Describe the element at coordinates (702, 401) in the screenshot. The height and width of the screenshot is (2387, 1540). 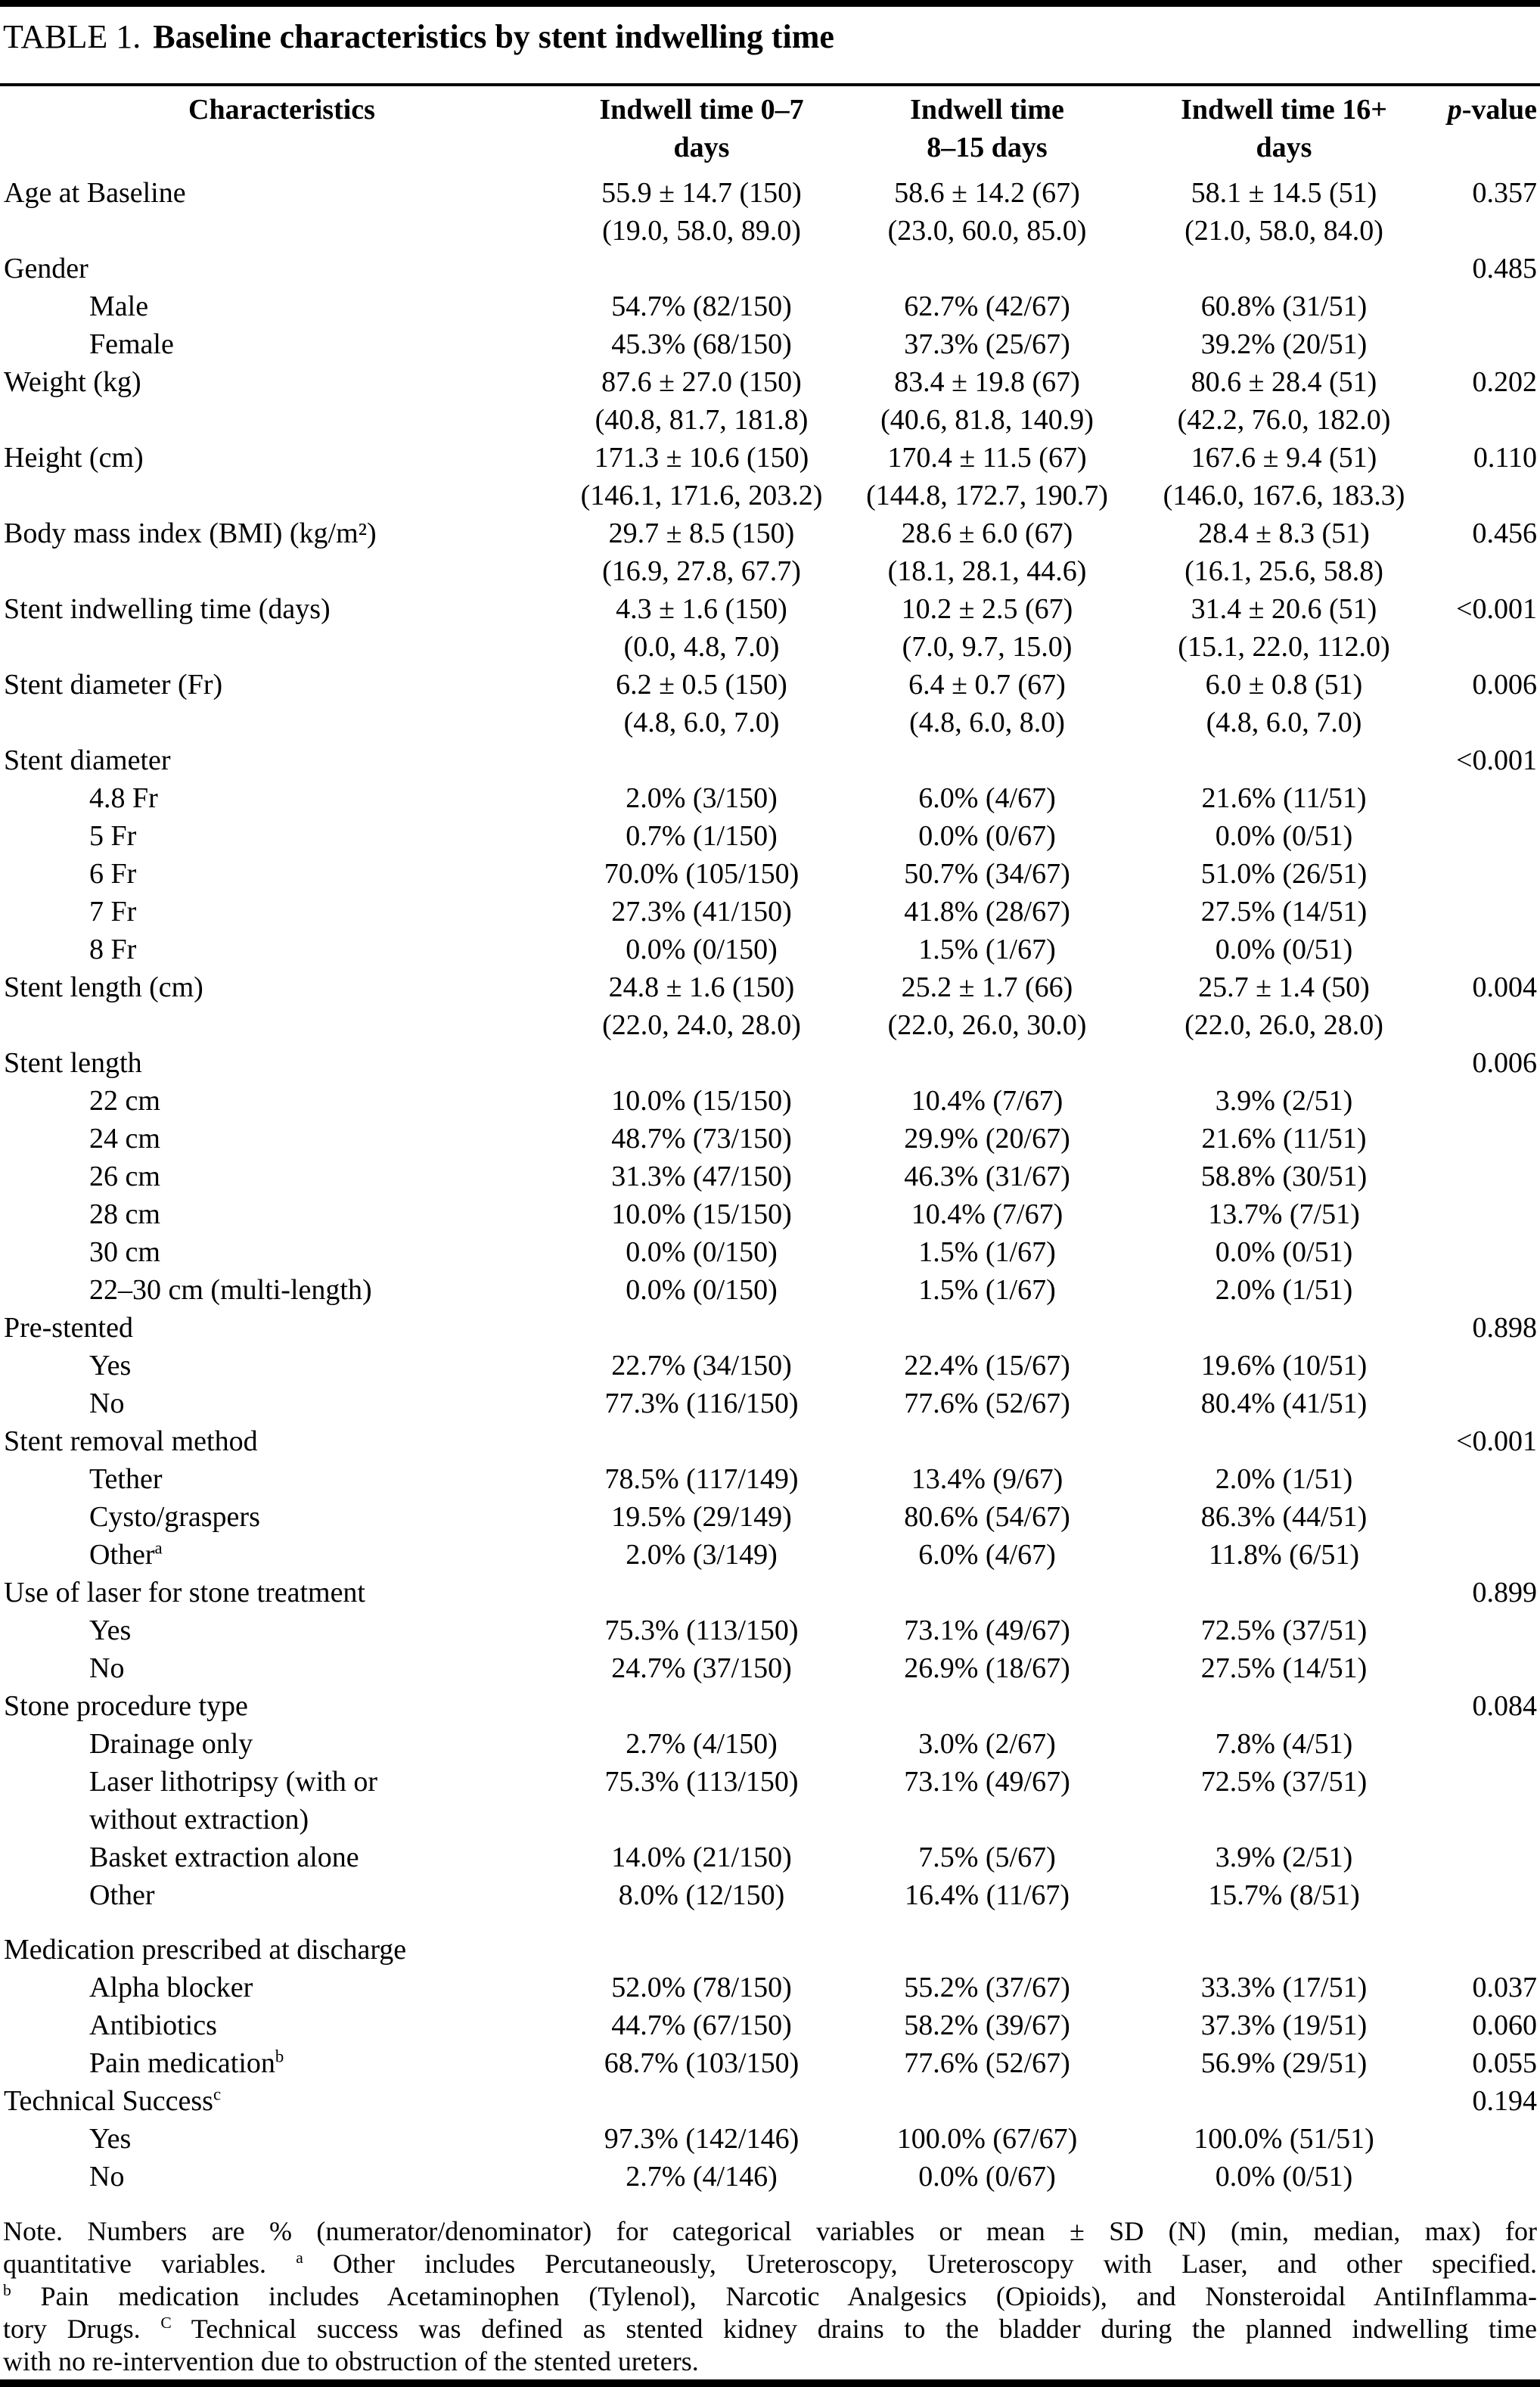
I see `cell-indwell-0-7: 87.6 ± 27.0 (150) (40.8, 81.7, 181.8)` at that location.